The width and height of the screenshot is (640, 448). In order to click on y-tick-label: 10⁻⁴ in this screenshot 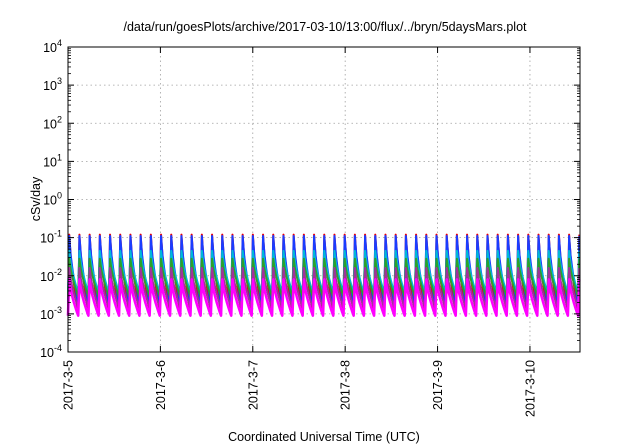, I will do `click(51, 351)`.